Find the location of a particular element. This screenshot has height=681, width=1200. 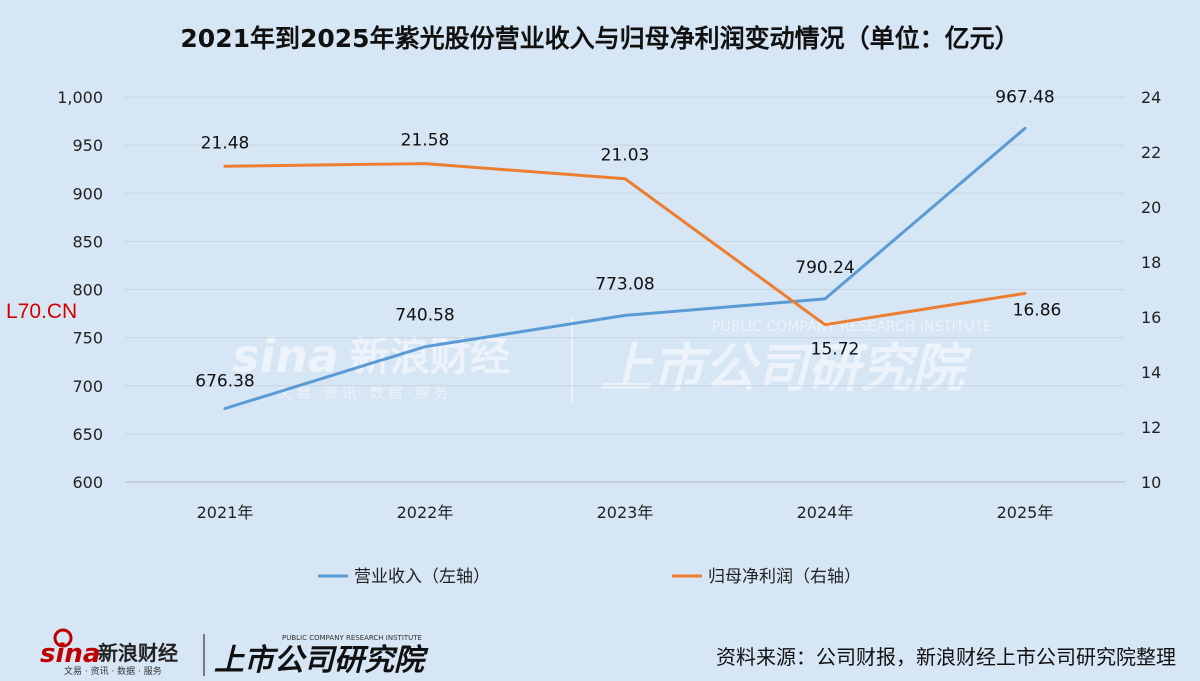

x-axis-tick-label: 2024年 is located at coordinates (825, 512).